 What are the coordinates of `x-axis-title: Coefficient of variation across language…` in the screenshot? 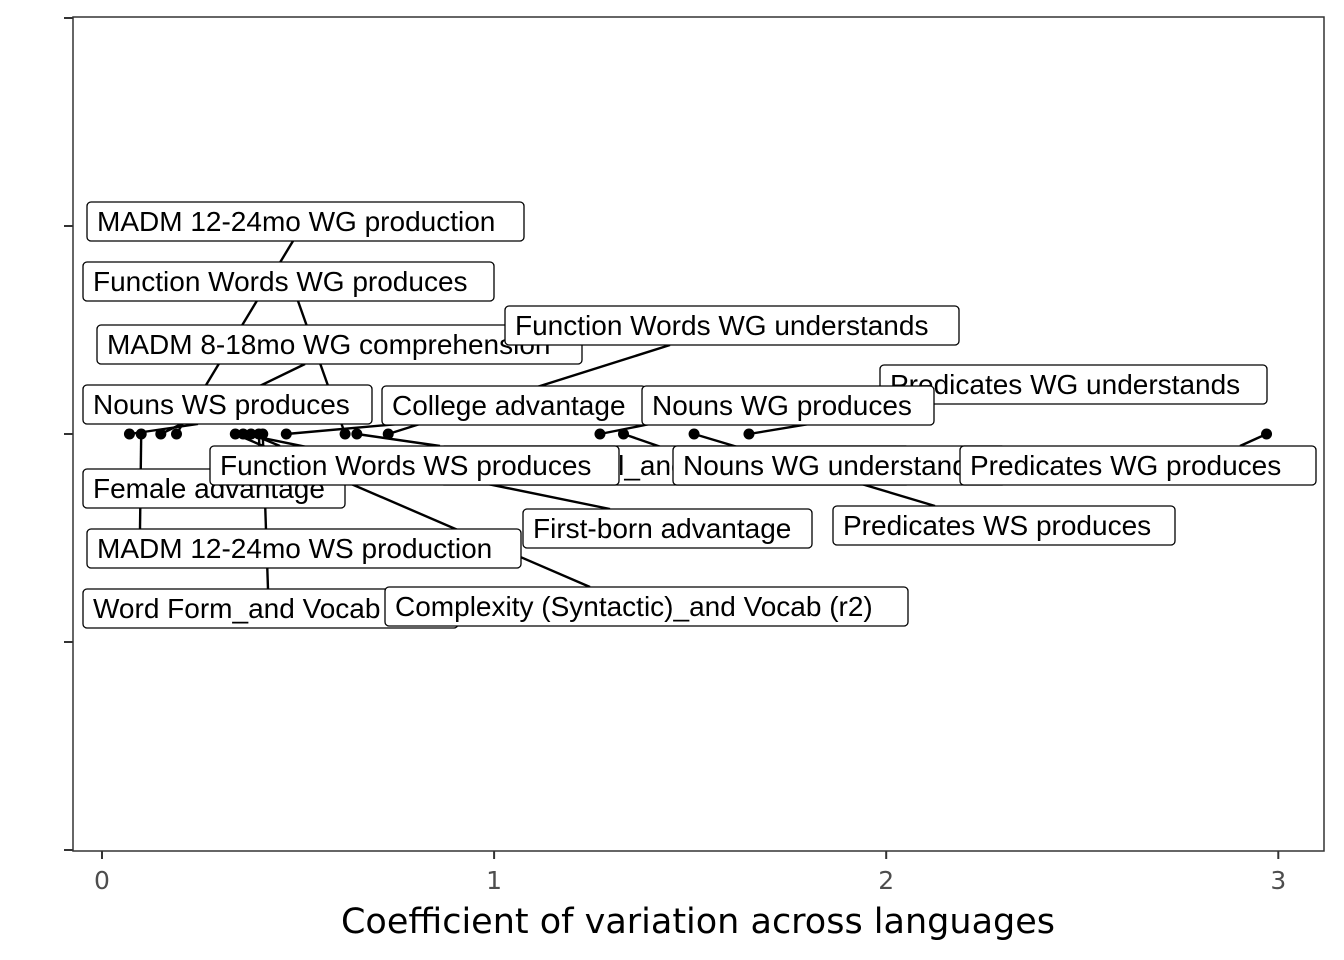 It's located at (698, 922).